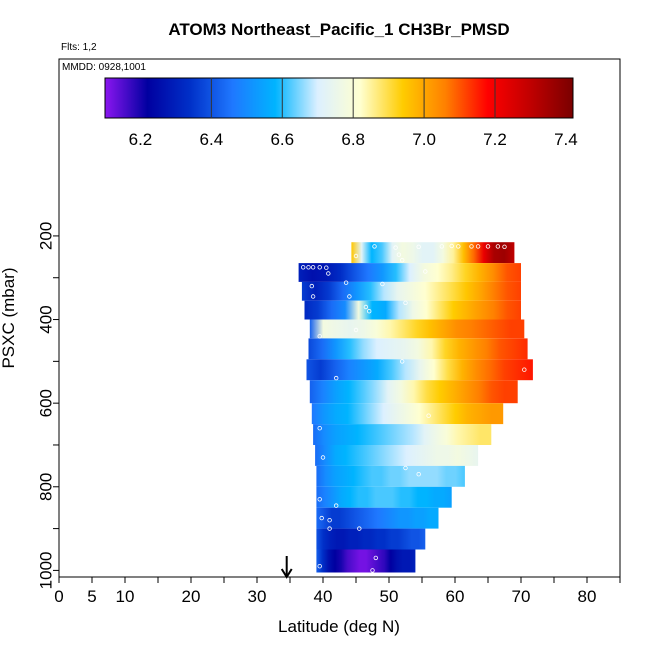  Describe the element at coordinates (566, 139) in the screenshot. I see `colorbar-tick-label: 7.4` at that location.